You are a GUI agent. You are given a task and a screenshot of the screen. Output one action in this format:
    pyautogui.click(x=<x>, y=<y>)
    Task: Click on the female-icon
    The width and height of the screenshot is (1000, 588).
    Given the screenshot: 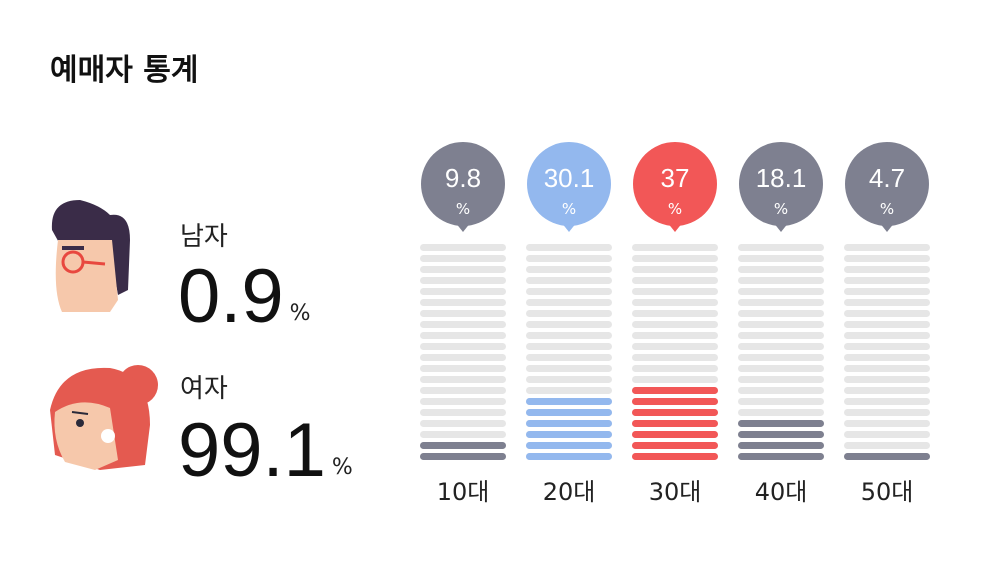 What is the action you would take?
    pyautogui.click(x=104, y=417)
    